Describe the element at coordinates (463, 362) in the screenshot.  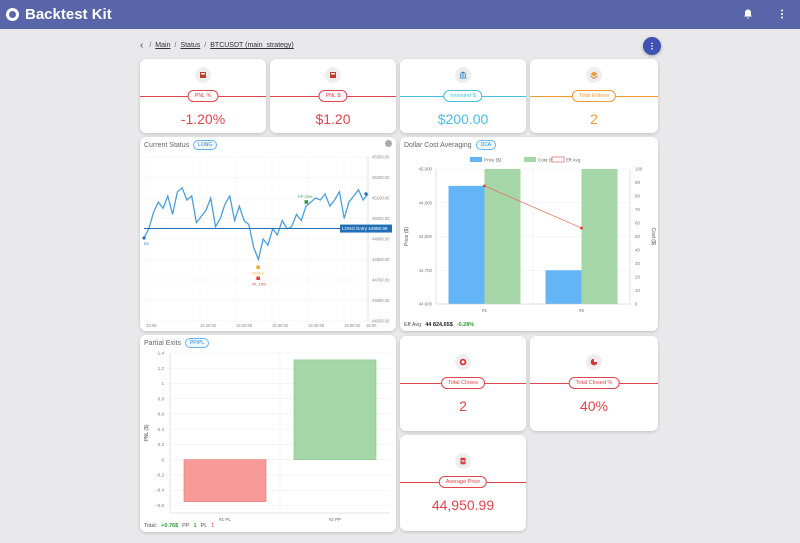
I see `target-icon` at that location.